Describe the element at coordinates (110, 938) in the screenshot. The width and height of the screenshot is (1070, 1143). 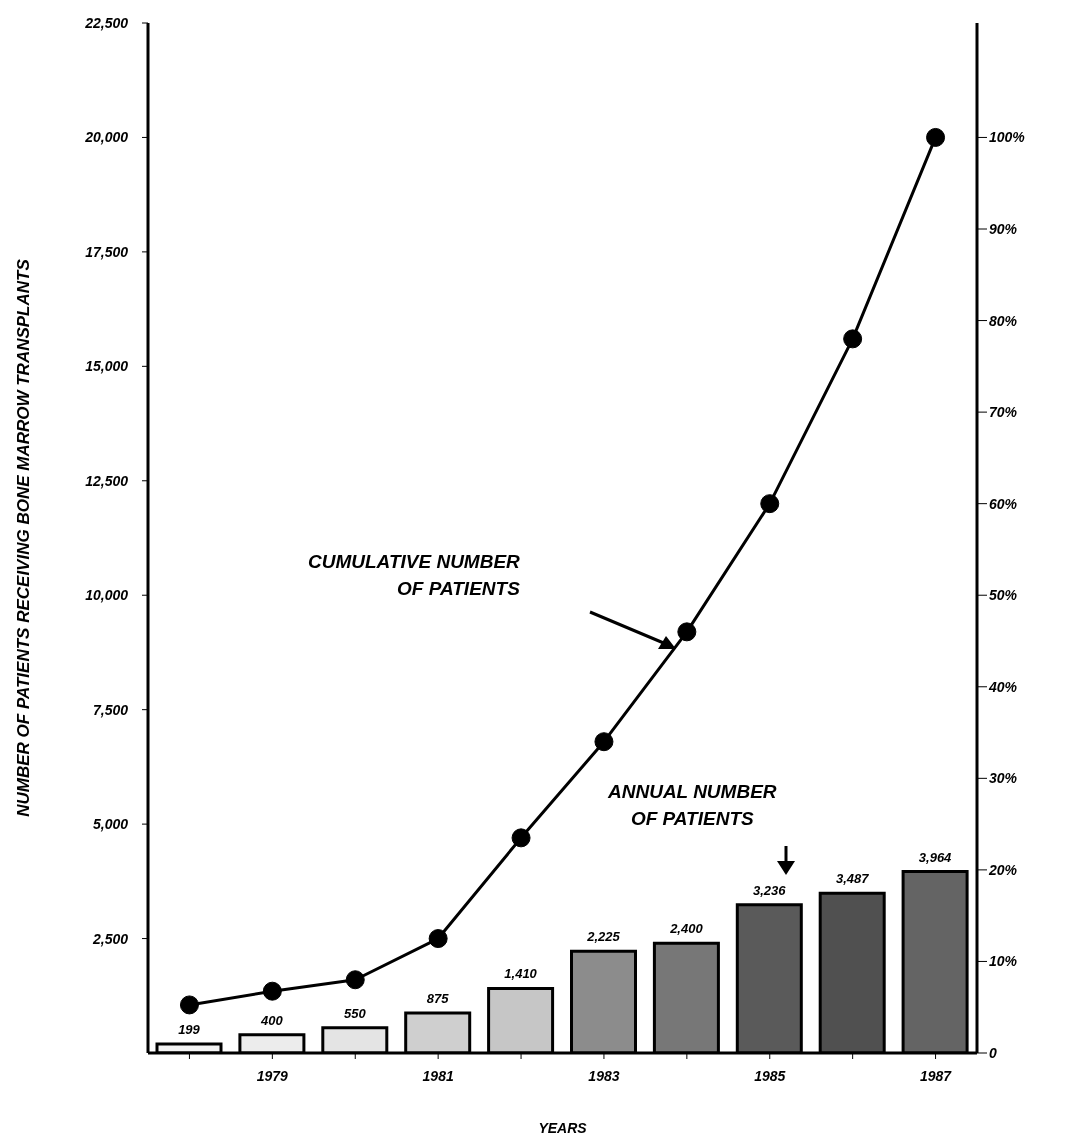
I see `y-tick-label: 2,500` at that location.